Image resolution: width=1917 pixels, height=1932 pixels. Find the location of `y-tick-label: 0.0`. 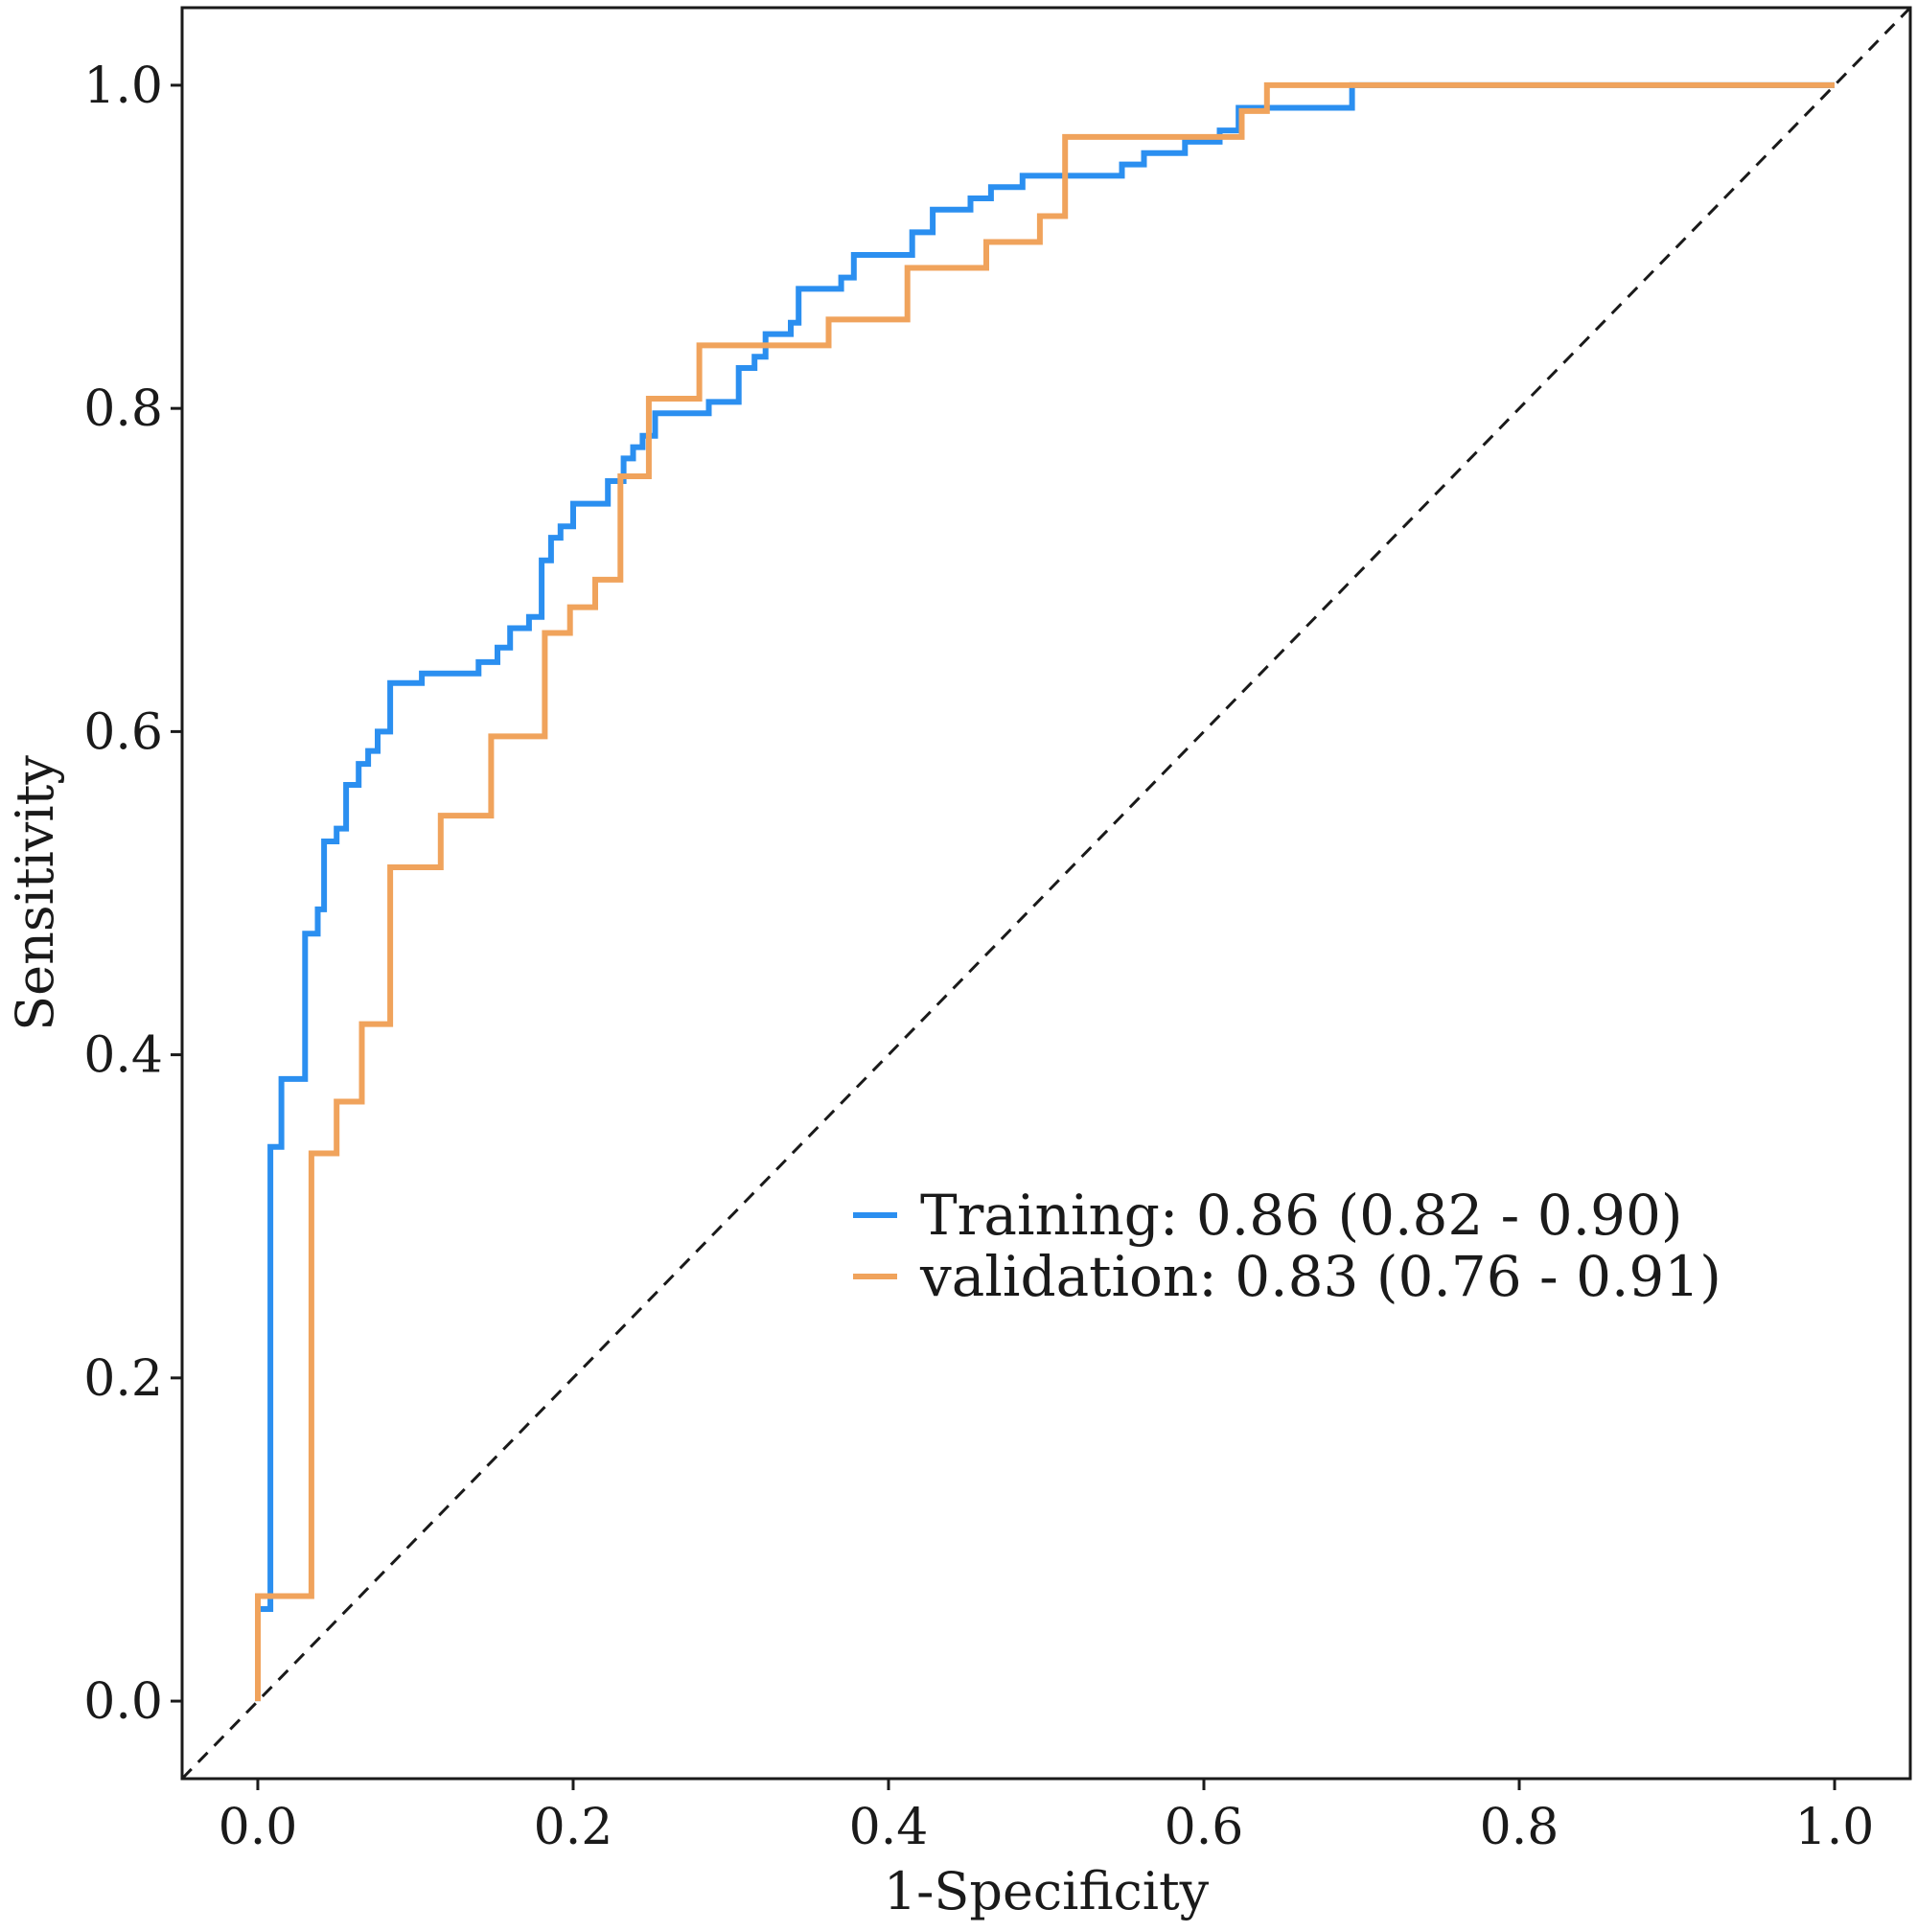

y-tick-label: 0.0 is located at coordinates (123, 1702).